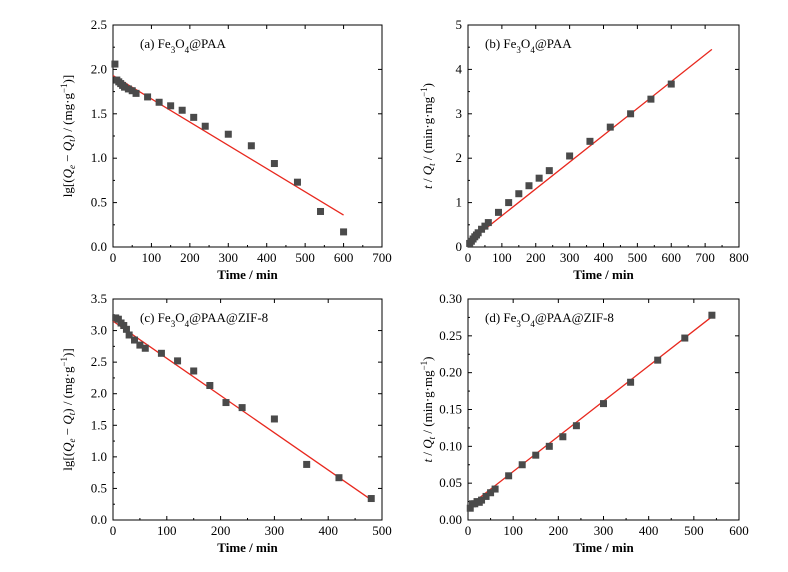 The image size is (788, 572). What do you see at coordinates (450, 298) in the screenshot?
I see `y-tick-label: 0.30` at bounding box center [450, 298].